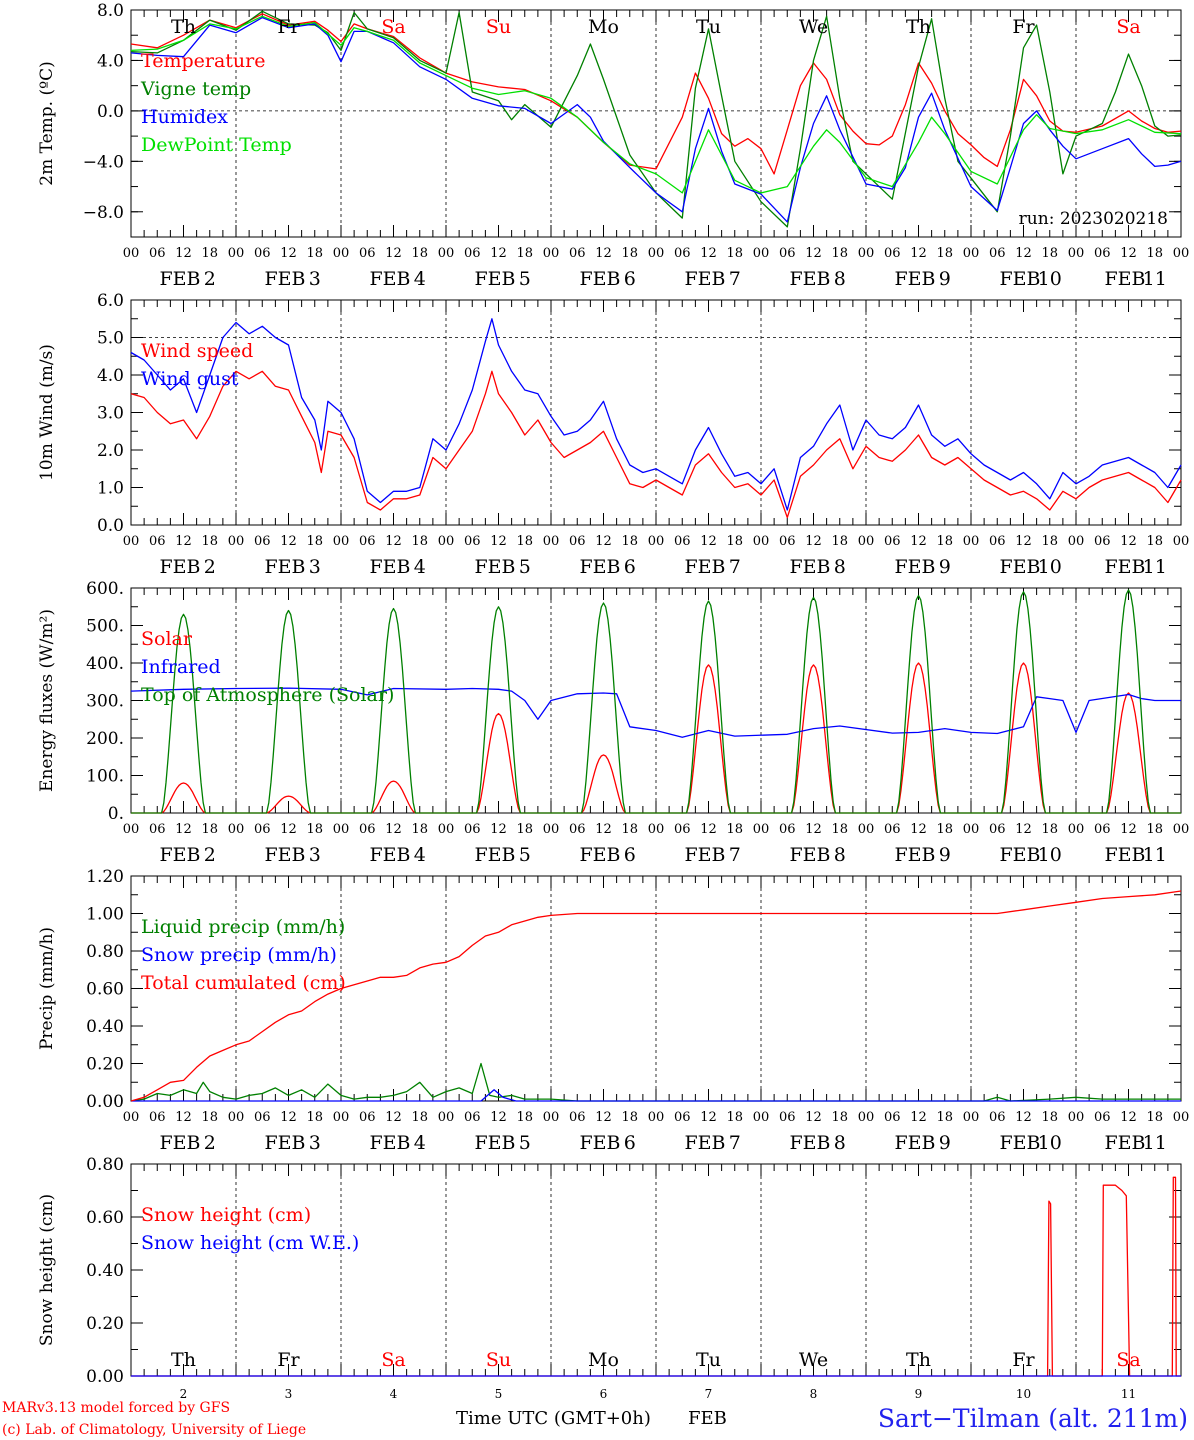  Describe the element at coordinates (197, 351) in the screenshot. I see `legend-entry: Wind speed` at that location.